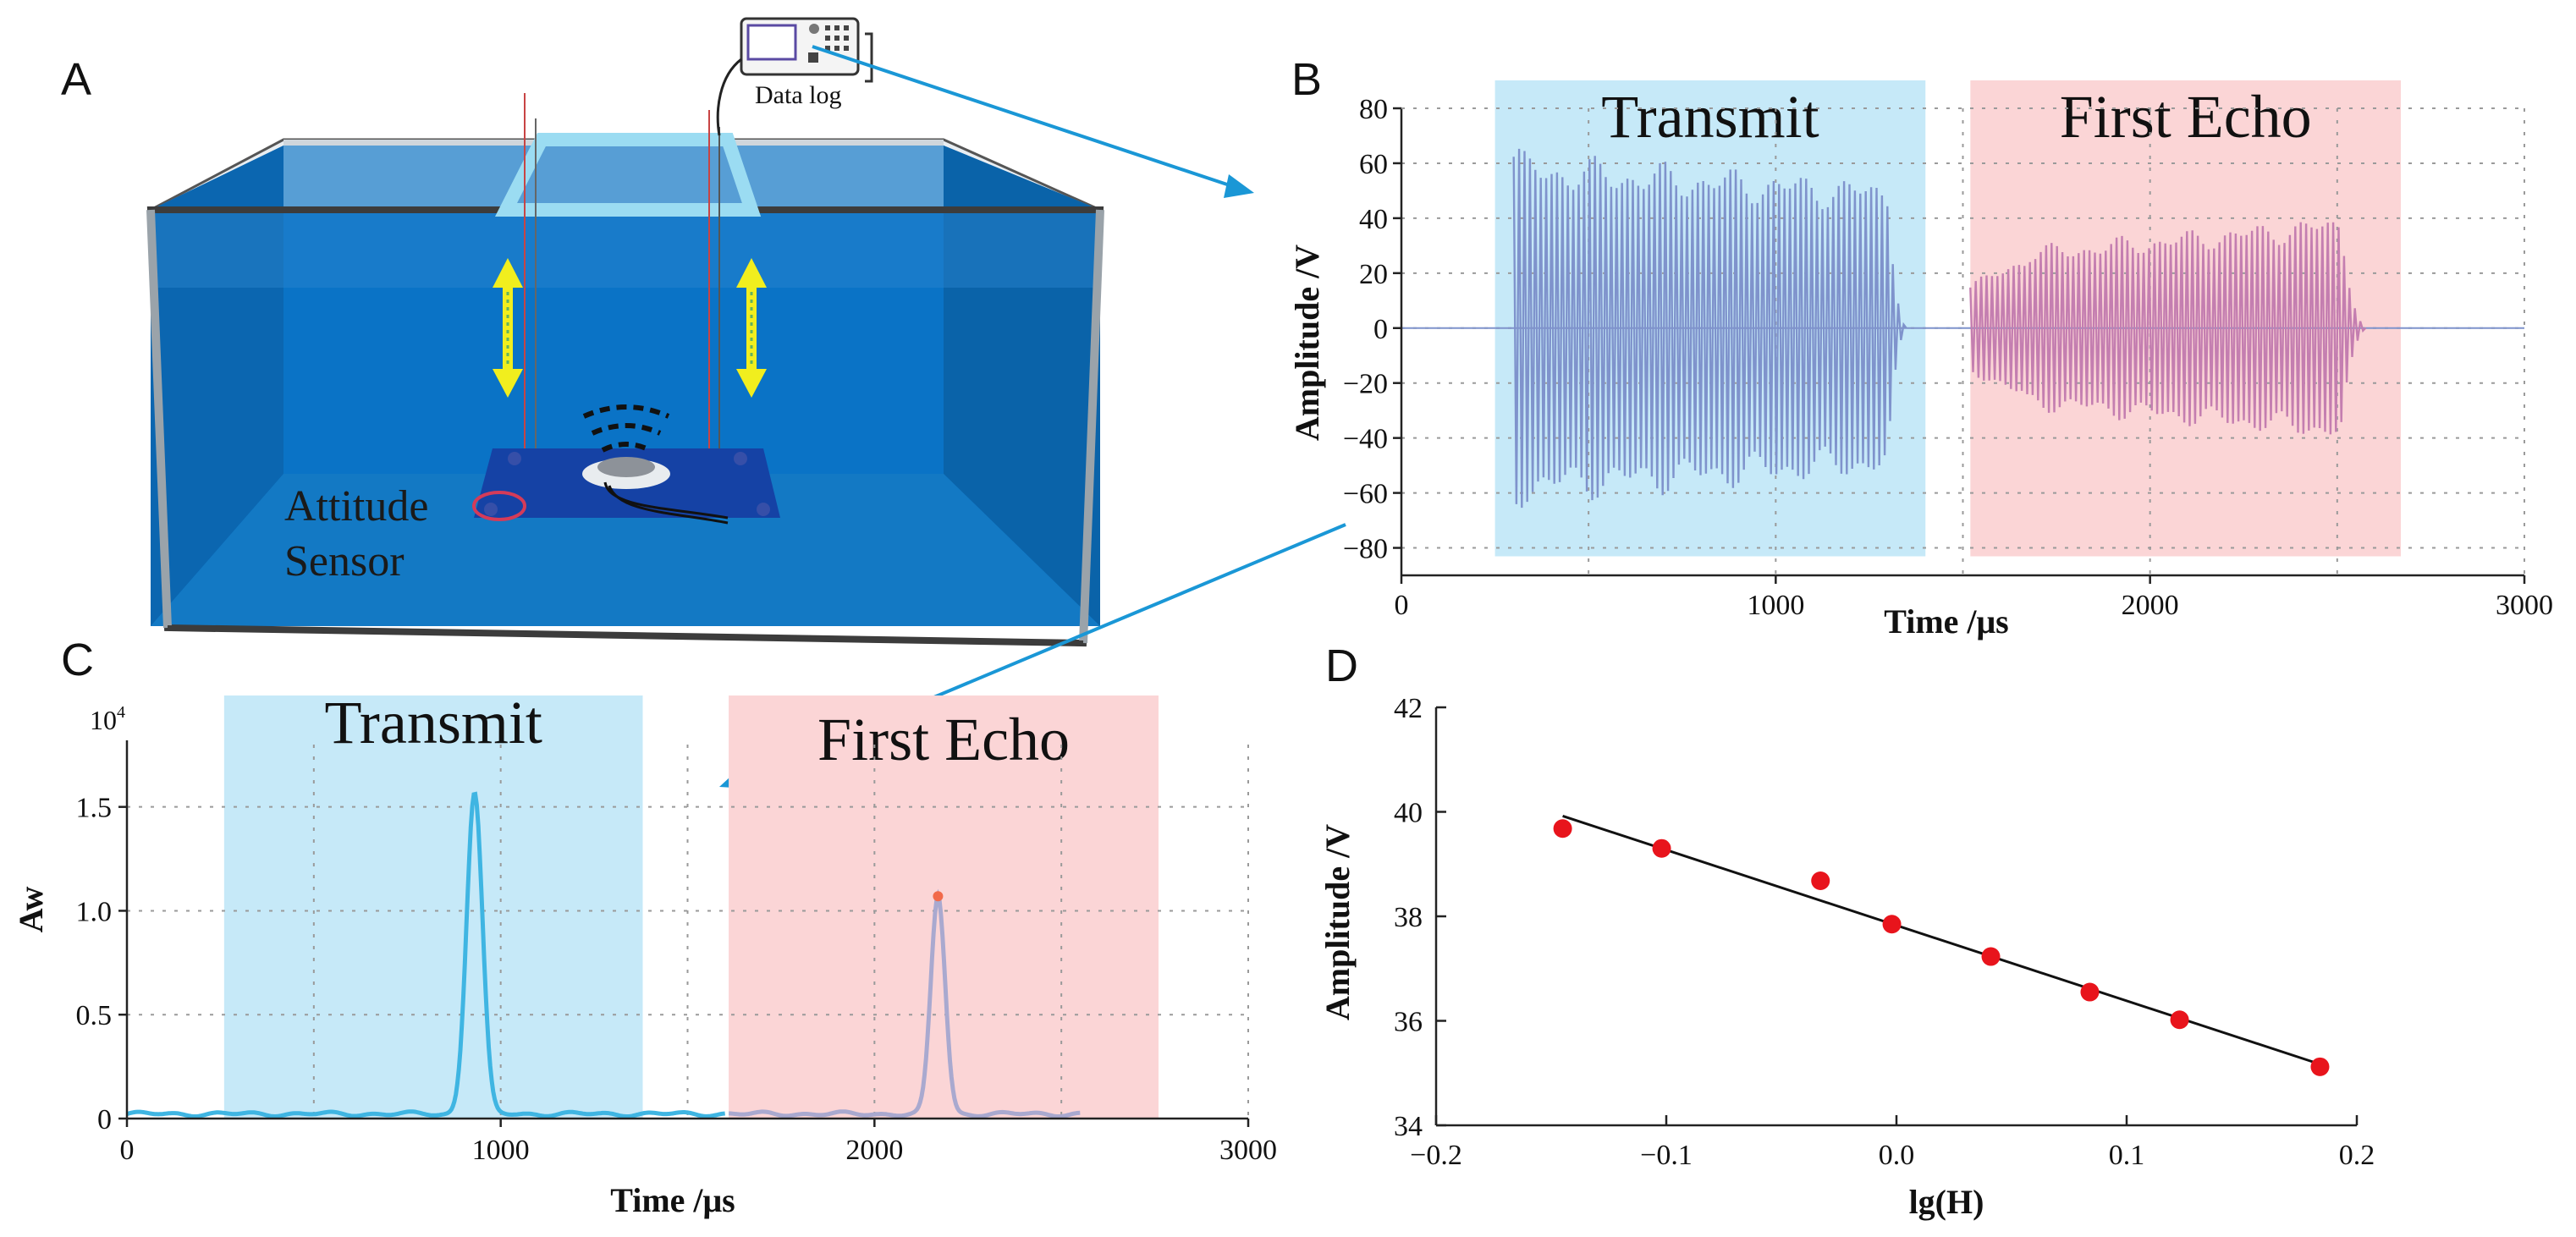  I want to click on grid-layer, so click(688, 932).